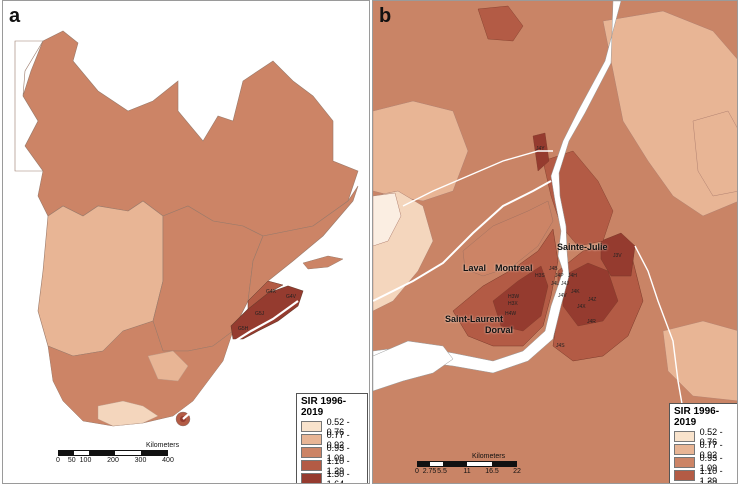 The height and width of the screenshot is (487, 740). I want to click on st-lawrence-river, so click(240, 360).